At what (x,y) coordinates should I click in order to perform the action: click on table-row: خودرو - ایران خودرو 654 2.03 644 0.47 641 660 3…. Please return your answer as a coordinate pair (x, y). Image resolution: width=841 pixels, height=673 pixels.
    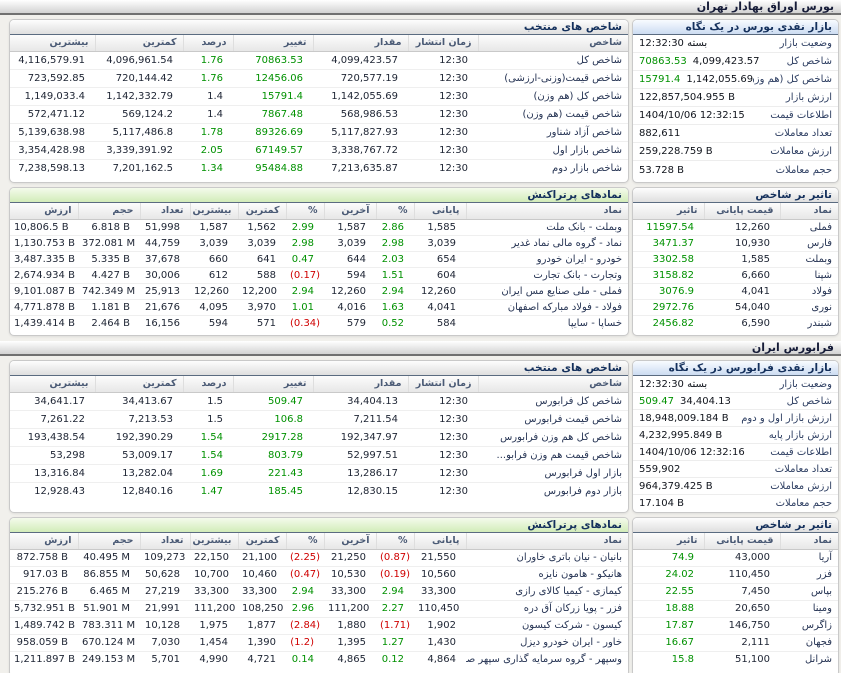
    Looking at the image, I should click on (319, 259).